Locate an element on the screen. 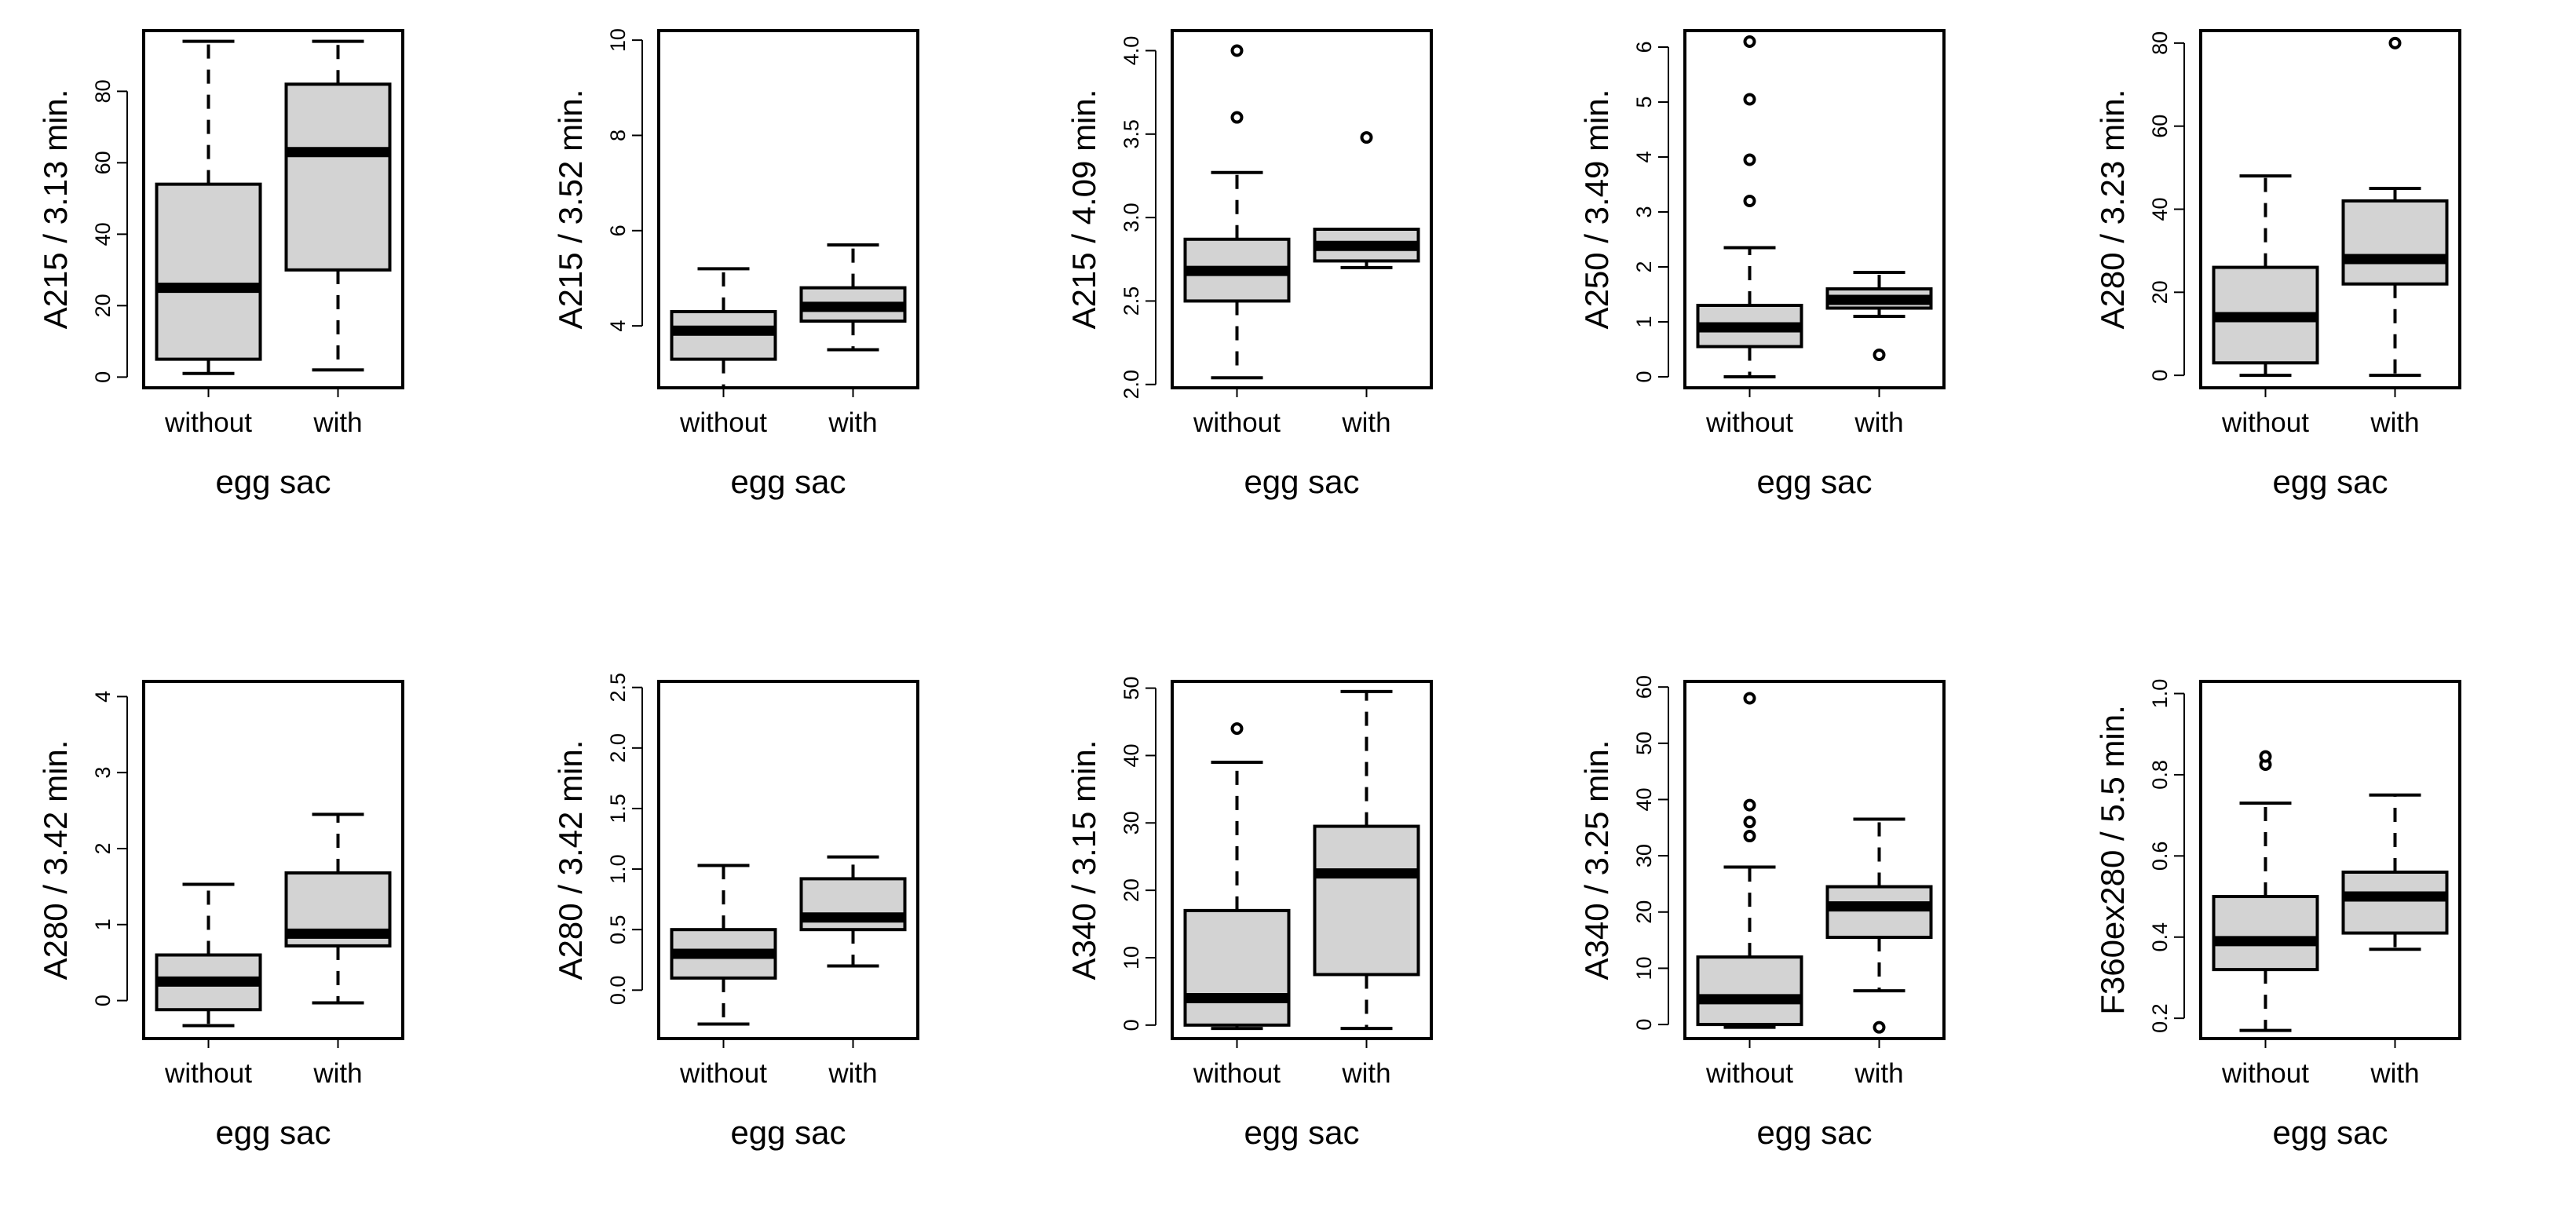  y-axis-label: A280 / 3.42 min. is located at coordinates (571, 860).